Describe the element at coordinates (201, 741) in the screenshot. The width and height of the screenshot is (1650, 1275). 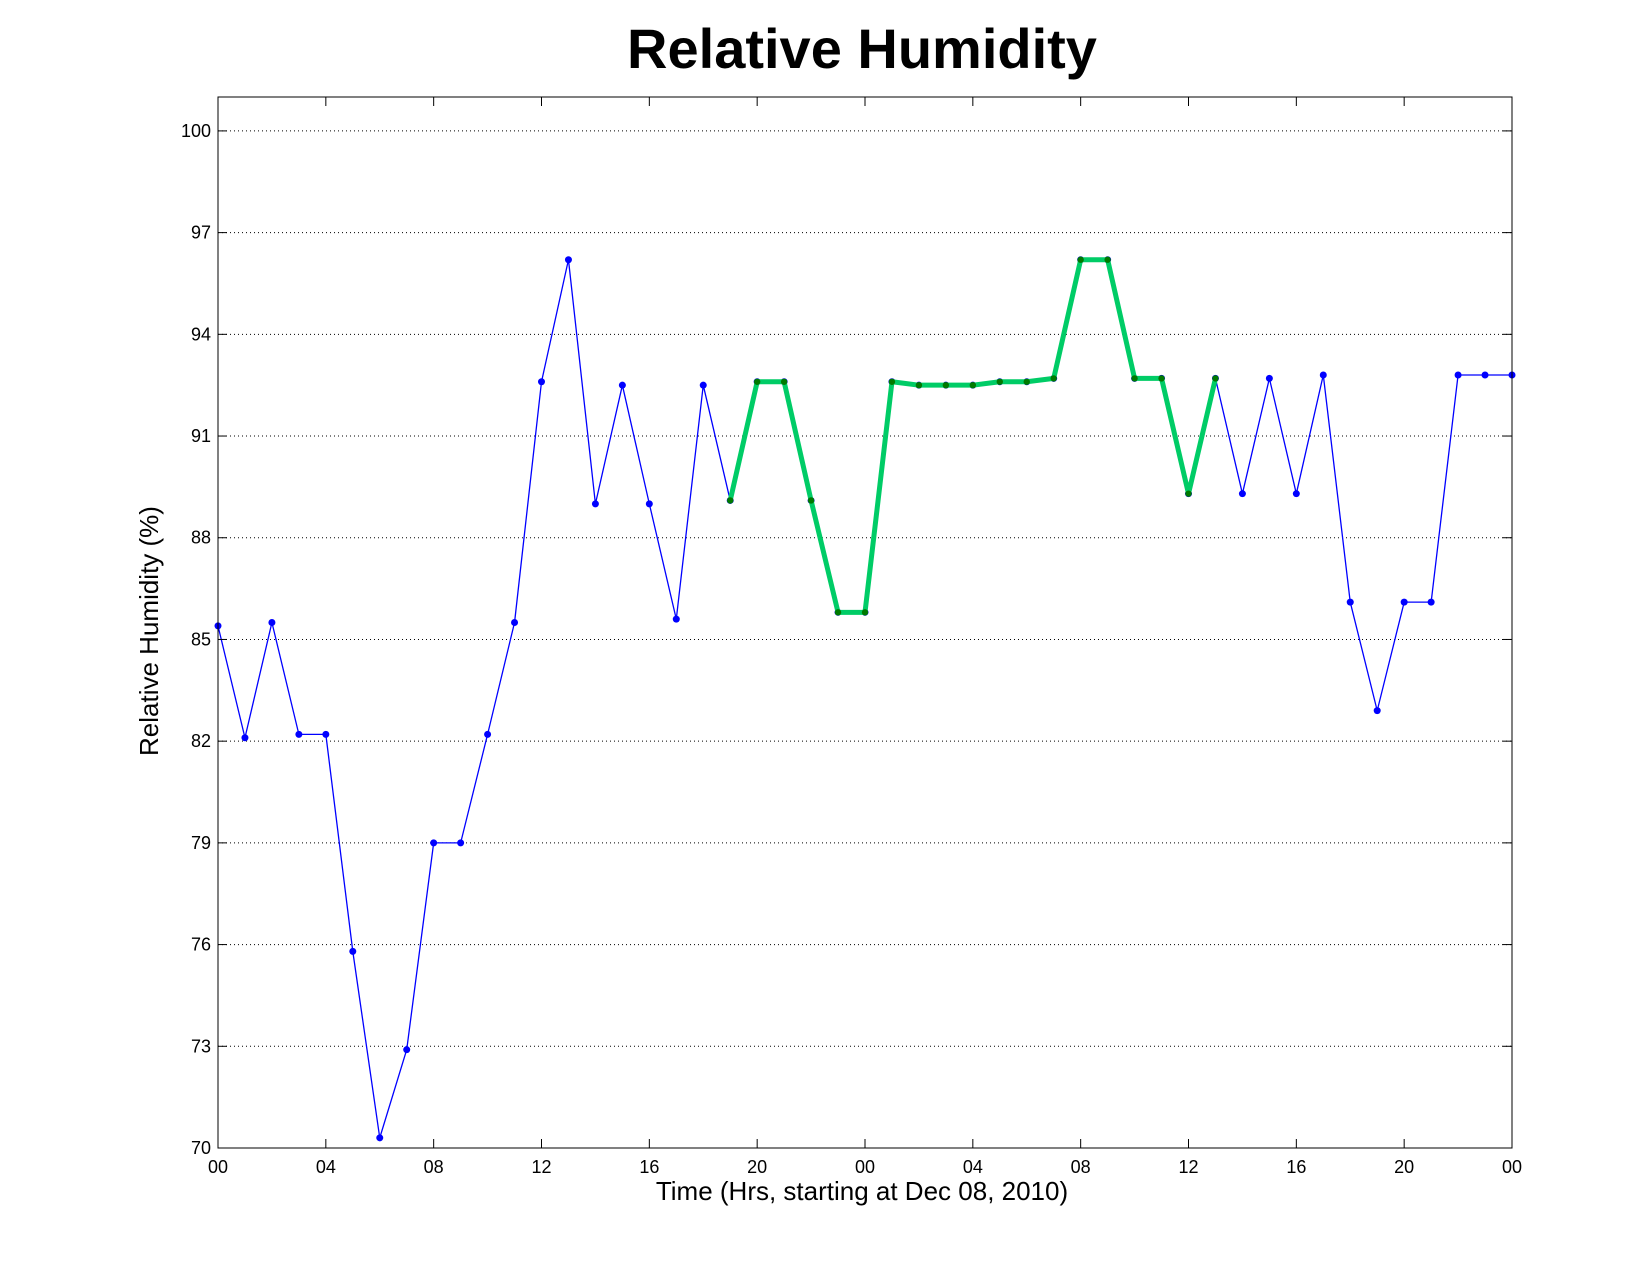
I see `y-tick-label: 82` at that location.